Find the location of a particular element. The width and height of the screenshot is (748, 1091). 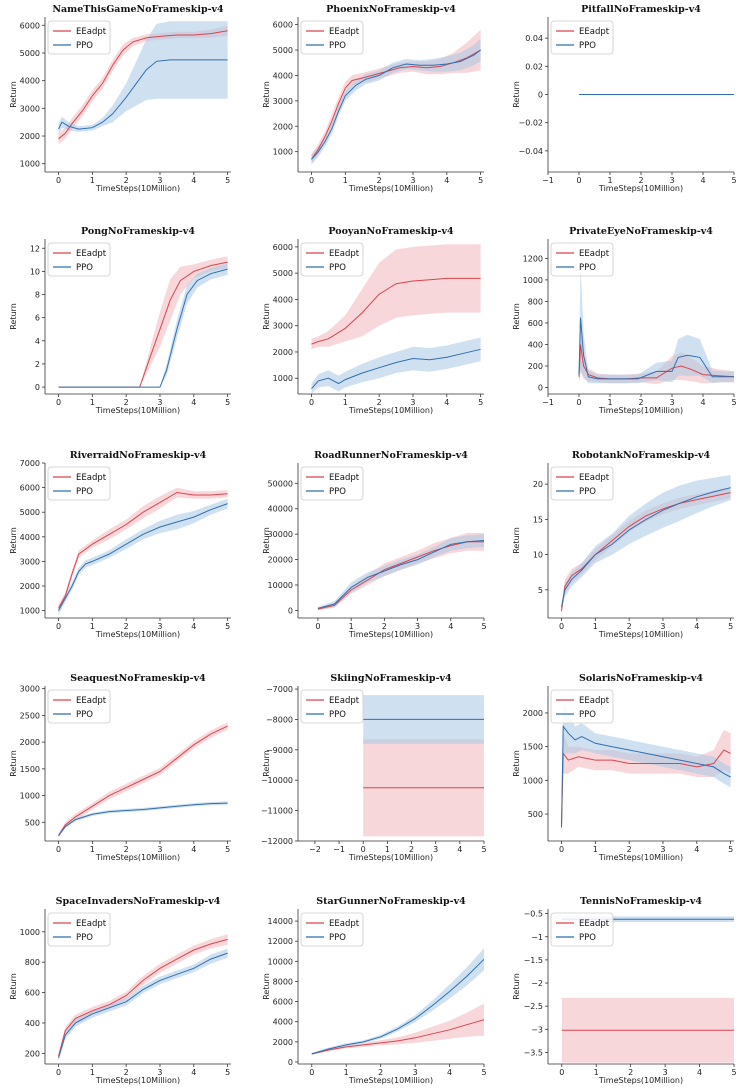

y-tick-label: 2000 is located at coordinates (533, 713).